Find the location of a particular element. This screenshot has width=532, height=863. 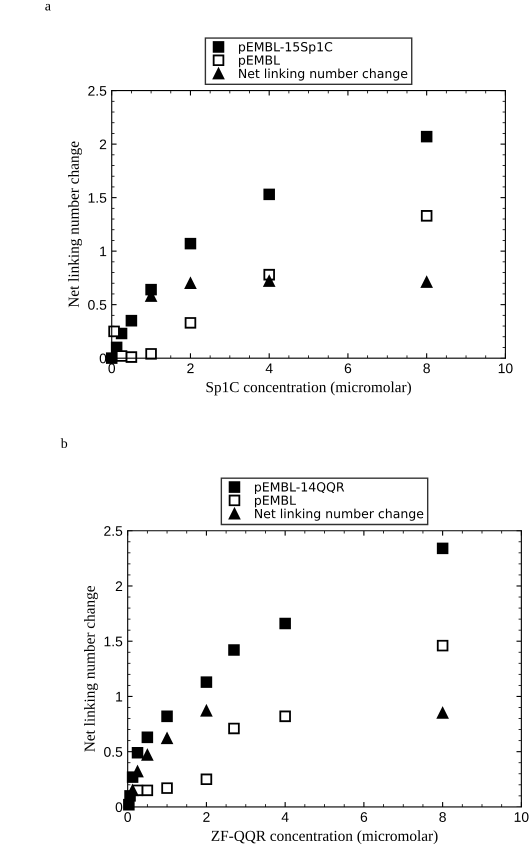

legend-label: pEMBL-14QQR is located at coordinates (299, 488).